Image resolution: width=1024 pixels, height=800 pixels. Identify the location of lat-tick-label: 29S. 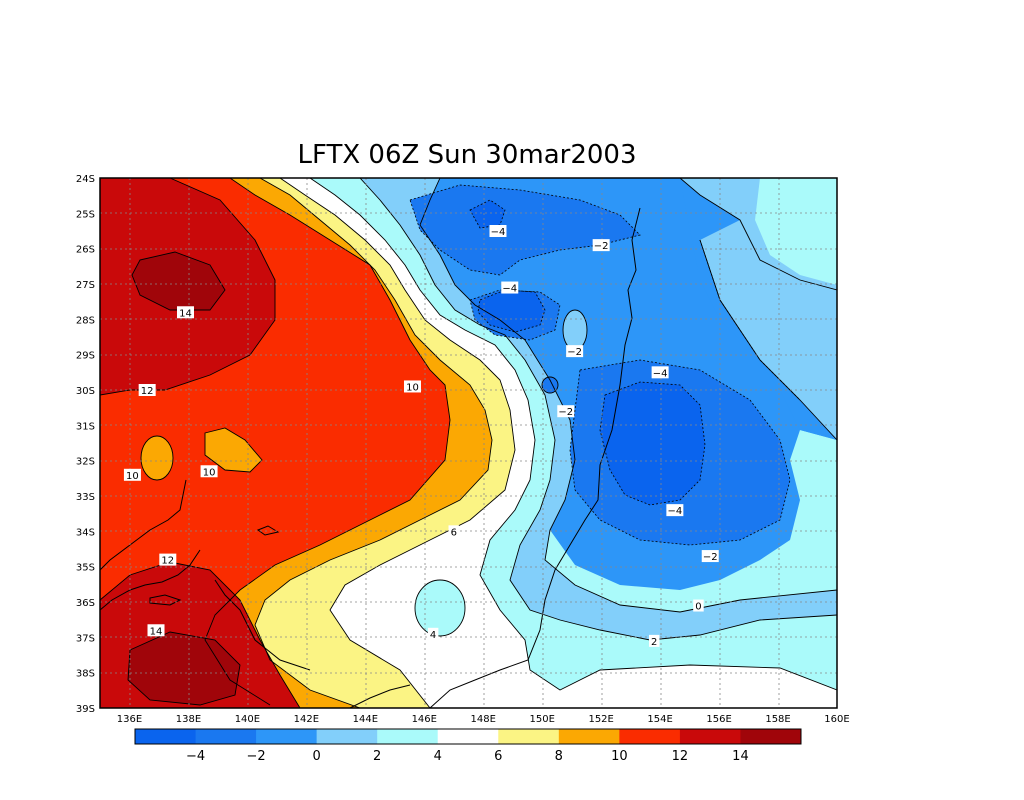
(85, 356).